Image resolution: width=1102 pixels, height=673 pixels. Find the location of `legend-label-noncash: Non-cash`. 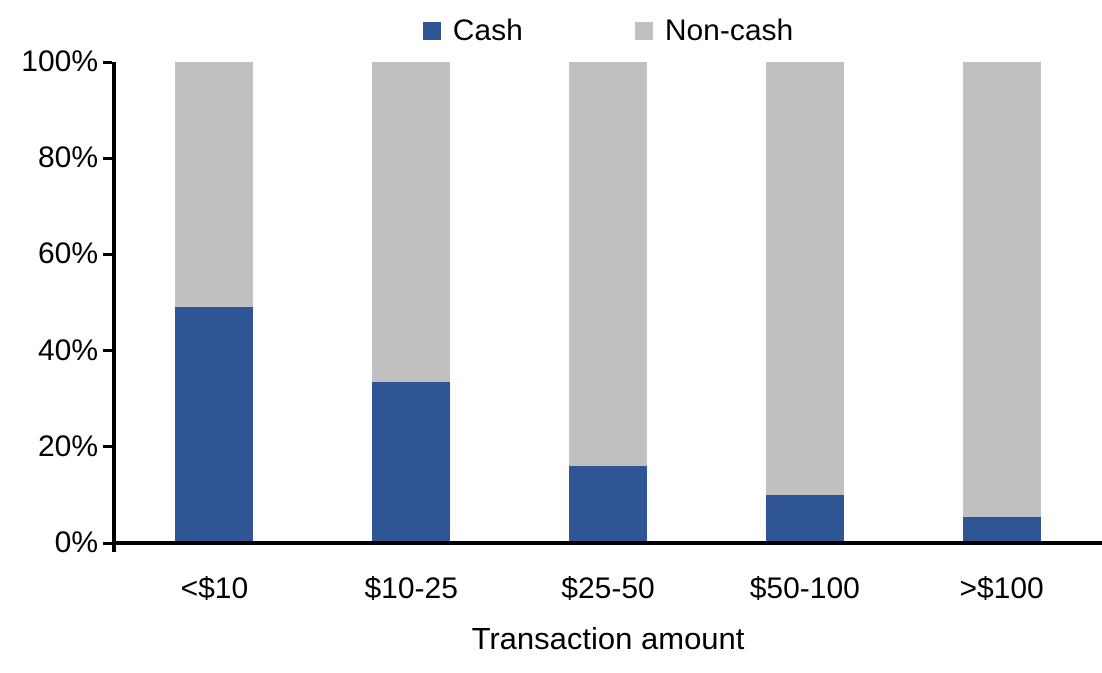

legend-label-noncash: Non-cash is located at coordinates (729, 30).